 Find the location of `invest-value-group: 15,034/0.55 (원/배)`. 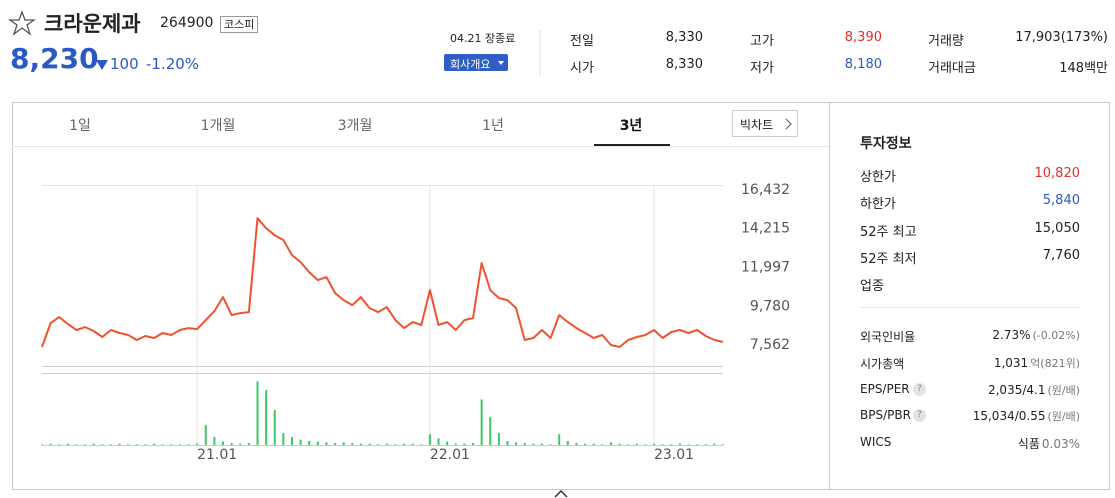

invest-value-group: 15,034/0.55 (원/배) is located at coordinates (1026, 416).